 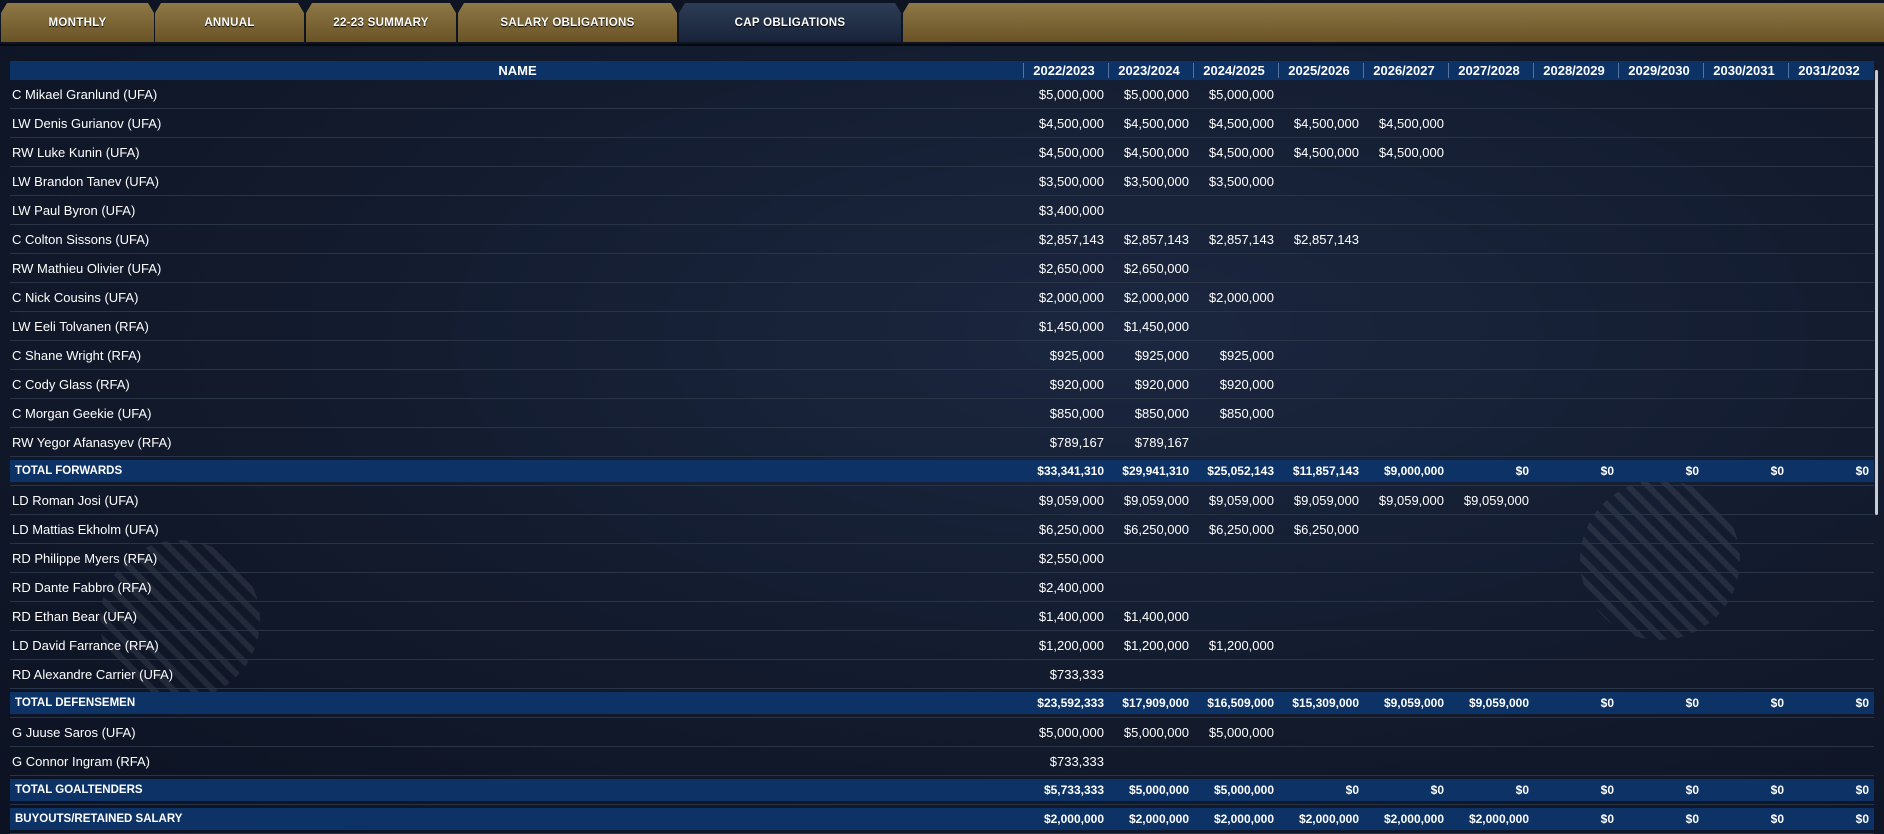 I want to click on player-name: RW Luke Kunin (UFA), so click(x=76, y=152).